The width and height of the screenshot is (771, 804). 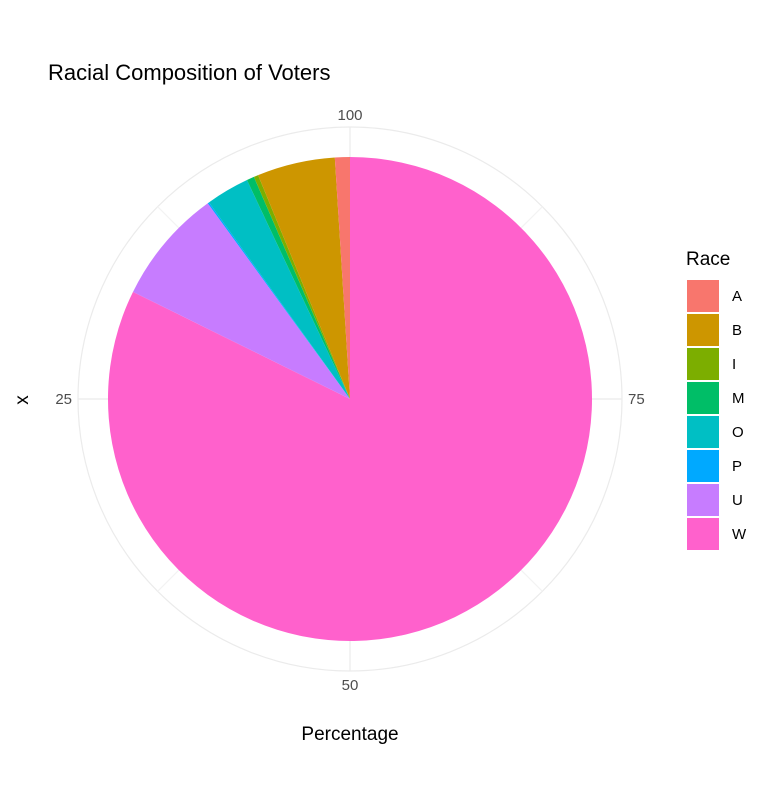 I want to click on theta-tick-50: 50, so click(x=350, y=685).